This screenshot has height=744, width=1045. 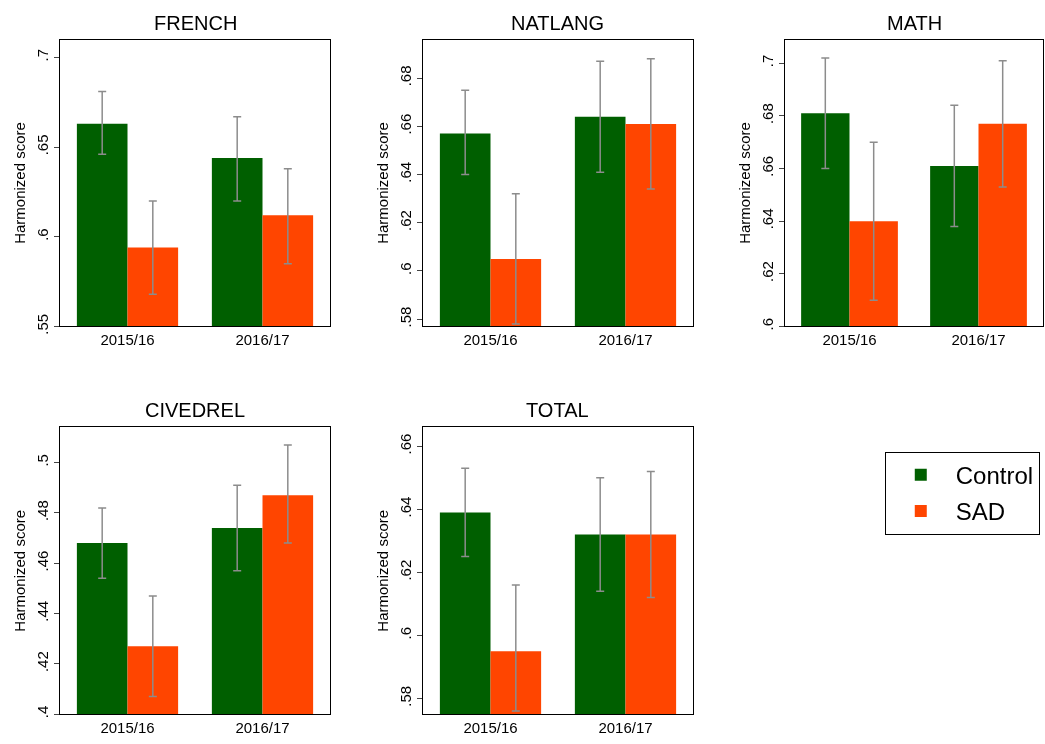 I want to click on chart-title: MATH, so click(x=915, y=23).